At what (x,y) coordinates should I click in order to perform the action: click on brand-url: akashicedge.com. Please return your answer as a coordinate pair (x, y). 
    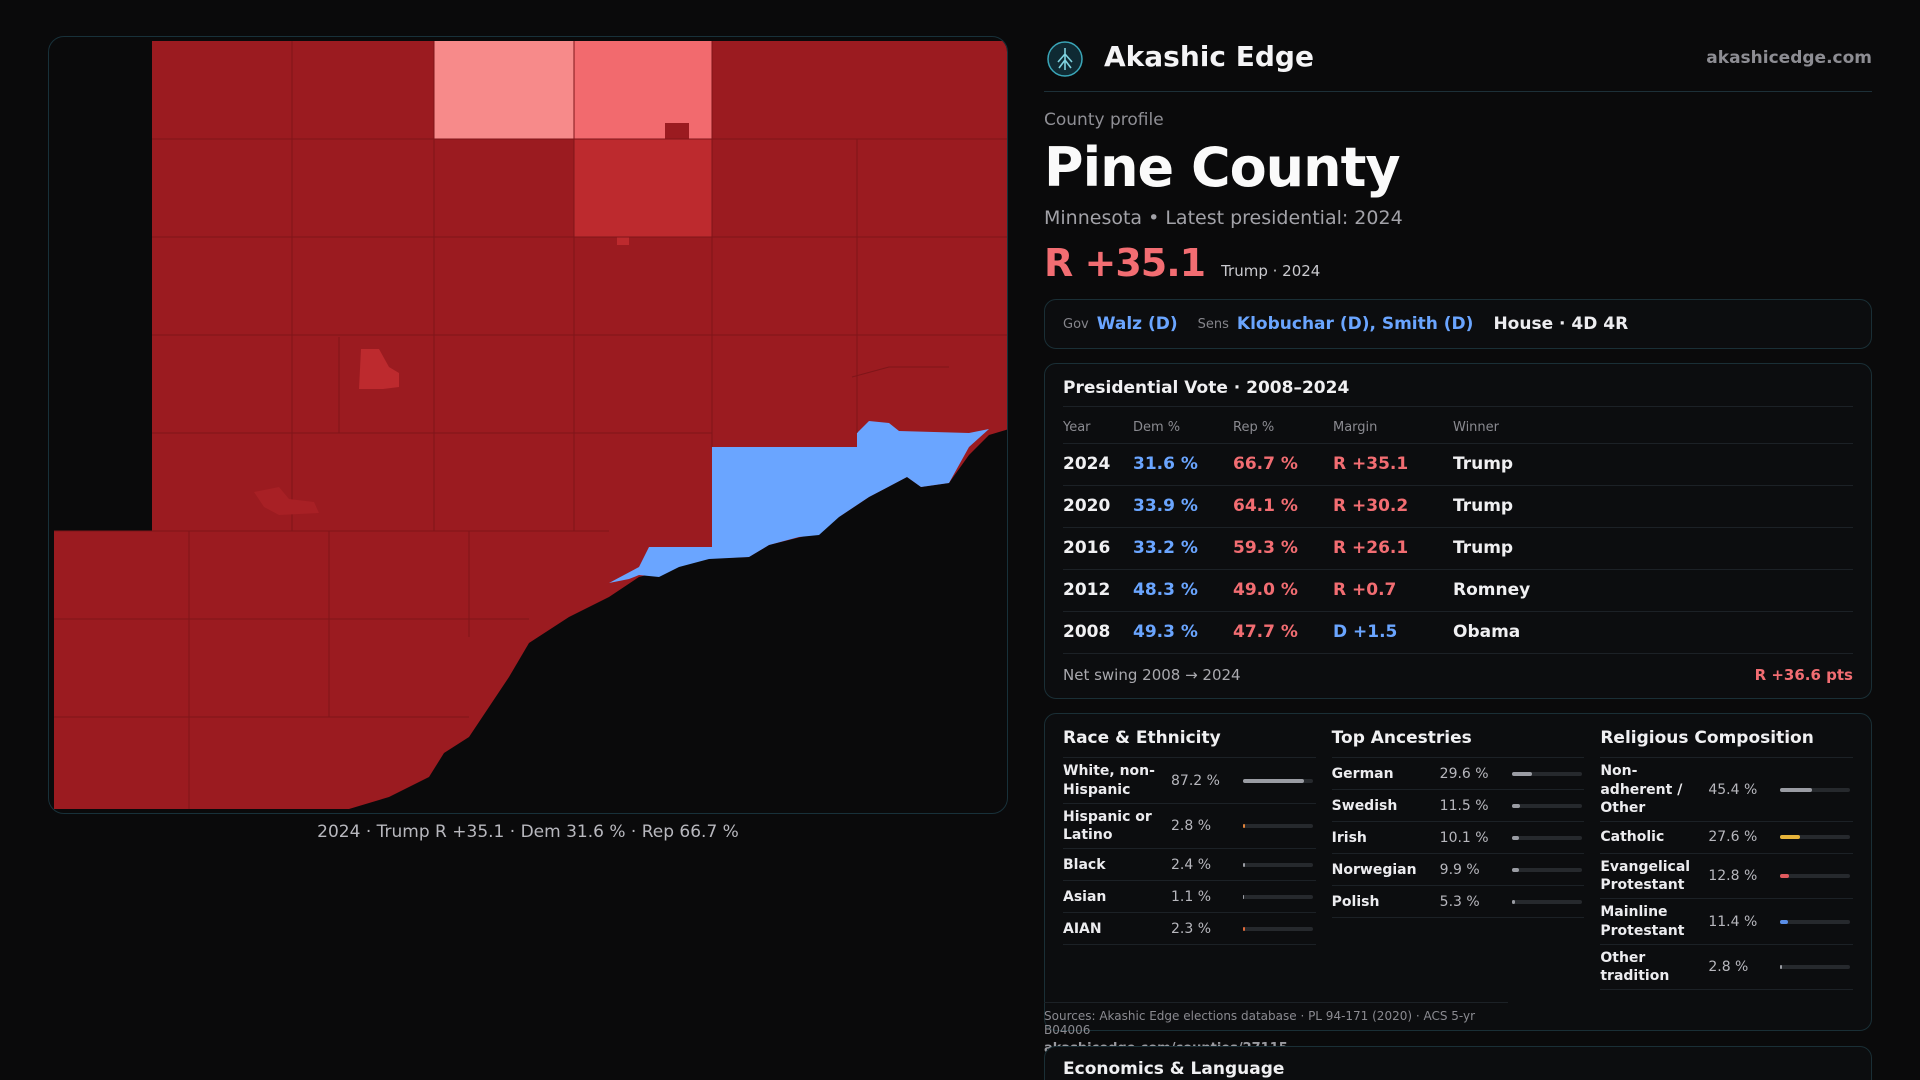
    Looking at the image, I should click on (1789, 58).